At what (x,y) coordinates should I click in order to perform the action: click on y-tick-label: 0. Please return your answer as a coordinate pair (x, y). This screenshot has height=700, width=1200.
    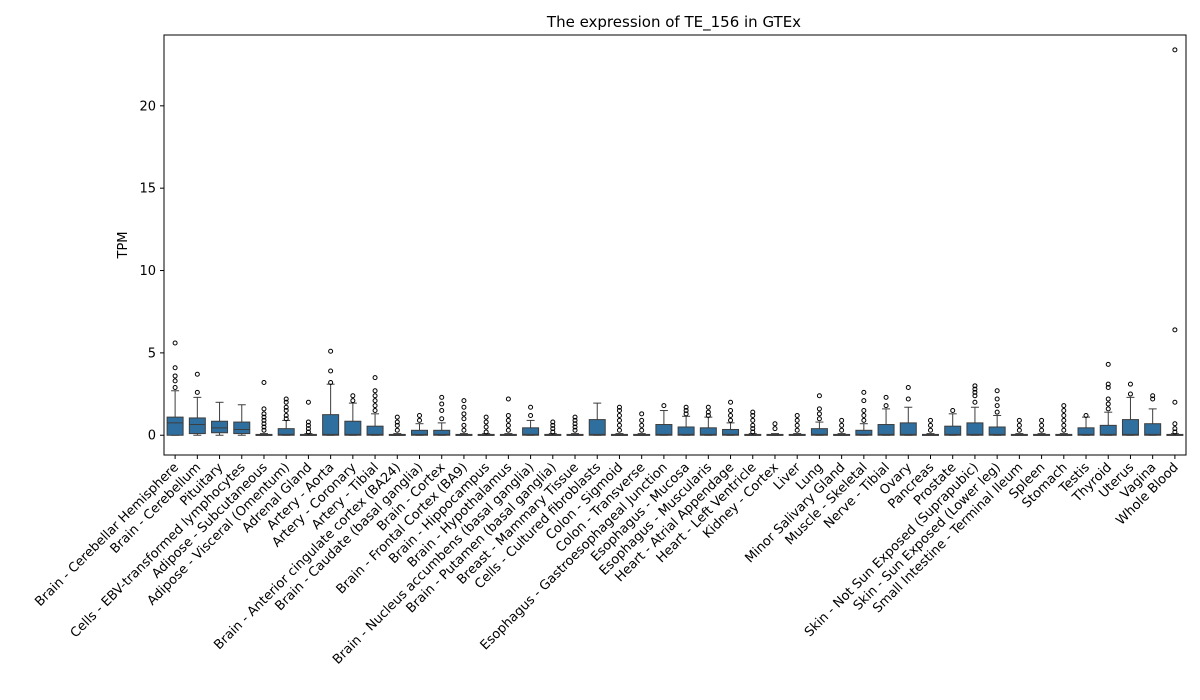
    Looking at the image, I should click on (152, 436).